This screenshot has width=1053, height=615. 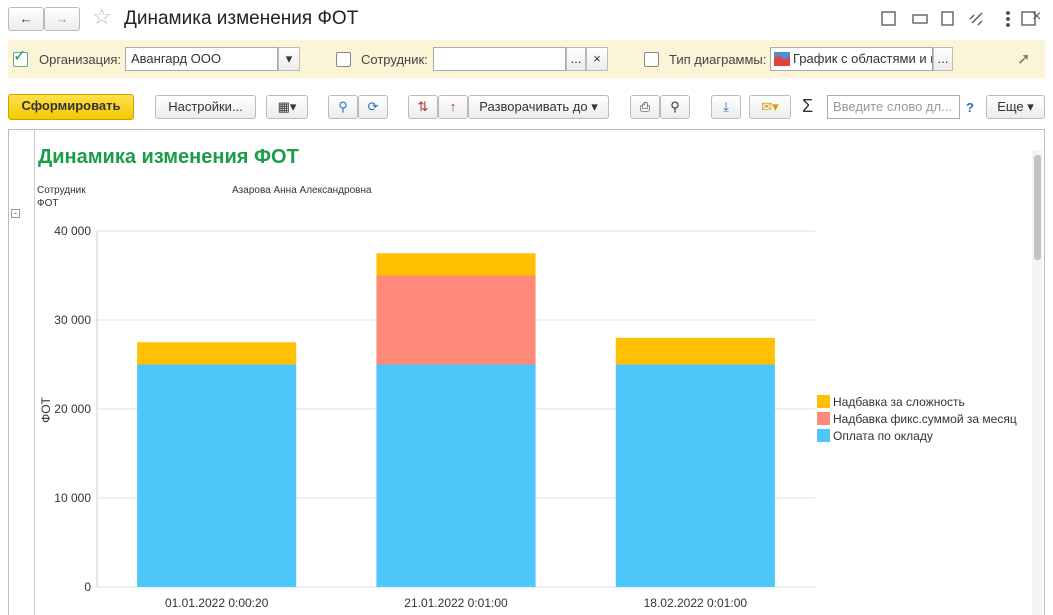 I want to click on expand-to-button: Разворачивать до ▾, so click(x=538, y=107).